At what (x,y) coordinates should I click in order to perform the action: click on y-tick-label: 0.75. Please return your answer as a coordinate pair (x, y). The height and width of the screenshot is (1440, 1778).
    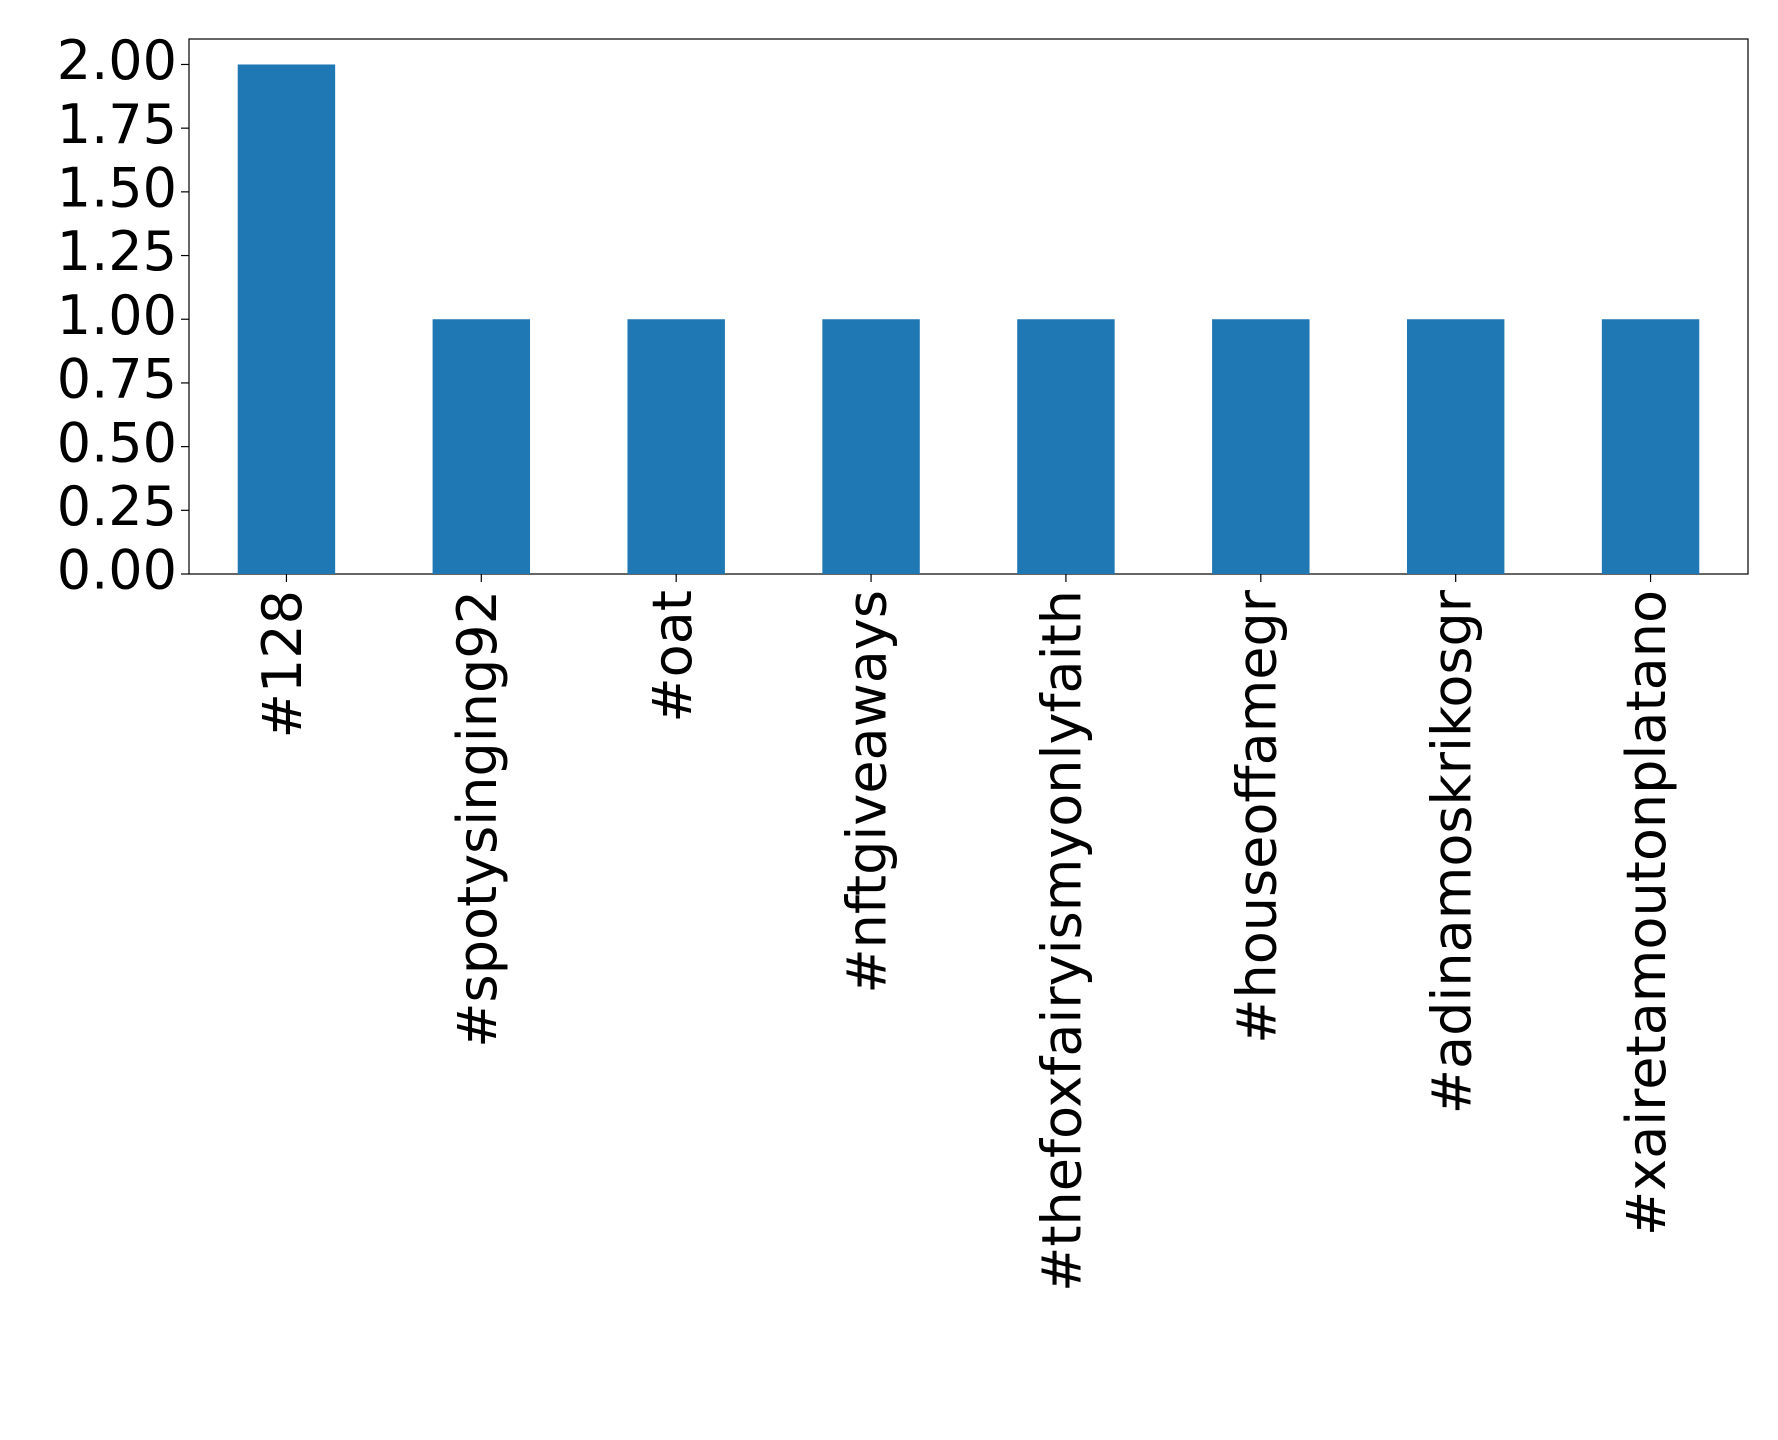
    Looking at the image, I should click on (117, 379).